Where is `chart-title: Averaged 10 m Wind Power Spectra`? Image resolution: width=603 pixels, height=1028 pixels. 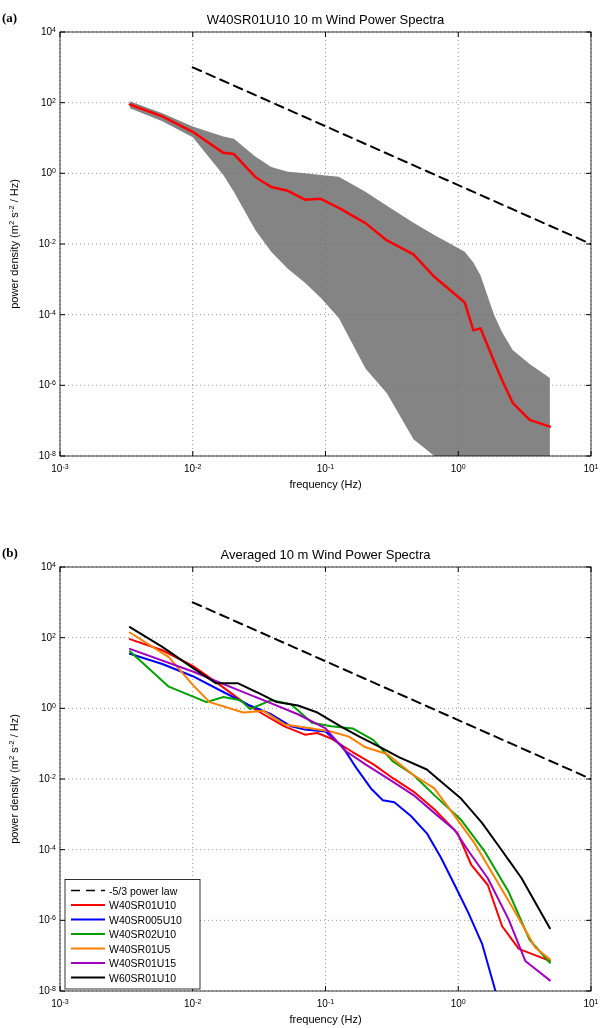
chart-title: Averaged 10 m Wind Power Spectra is located at coordinates (326, 554).